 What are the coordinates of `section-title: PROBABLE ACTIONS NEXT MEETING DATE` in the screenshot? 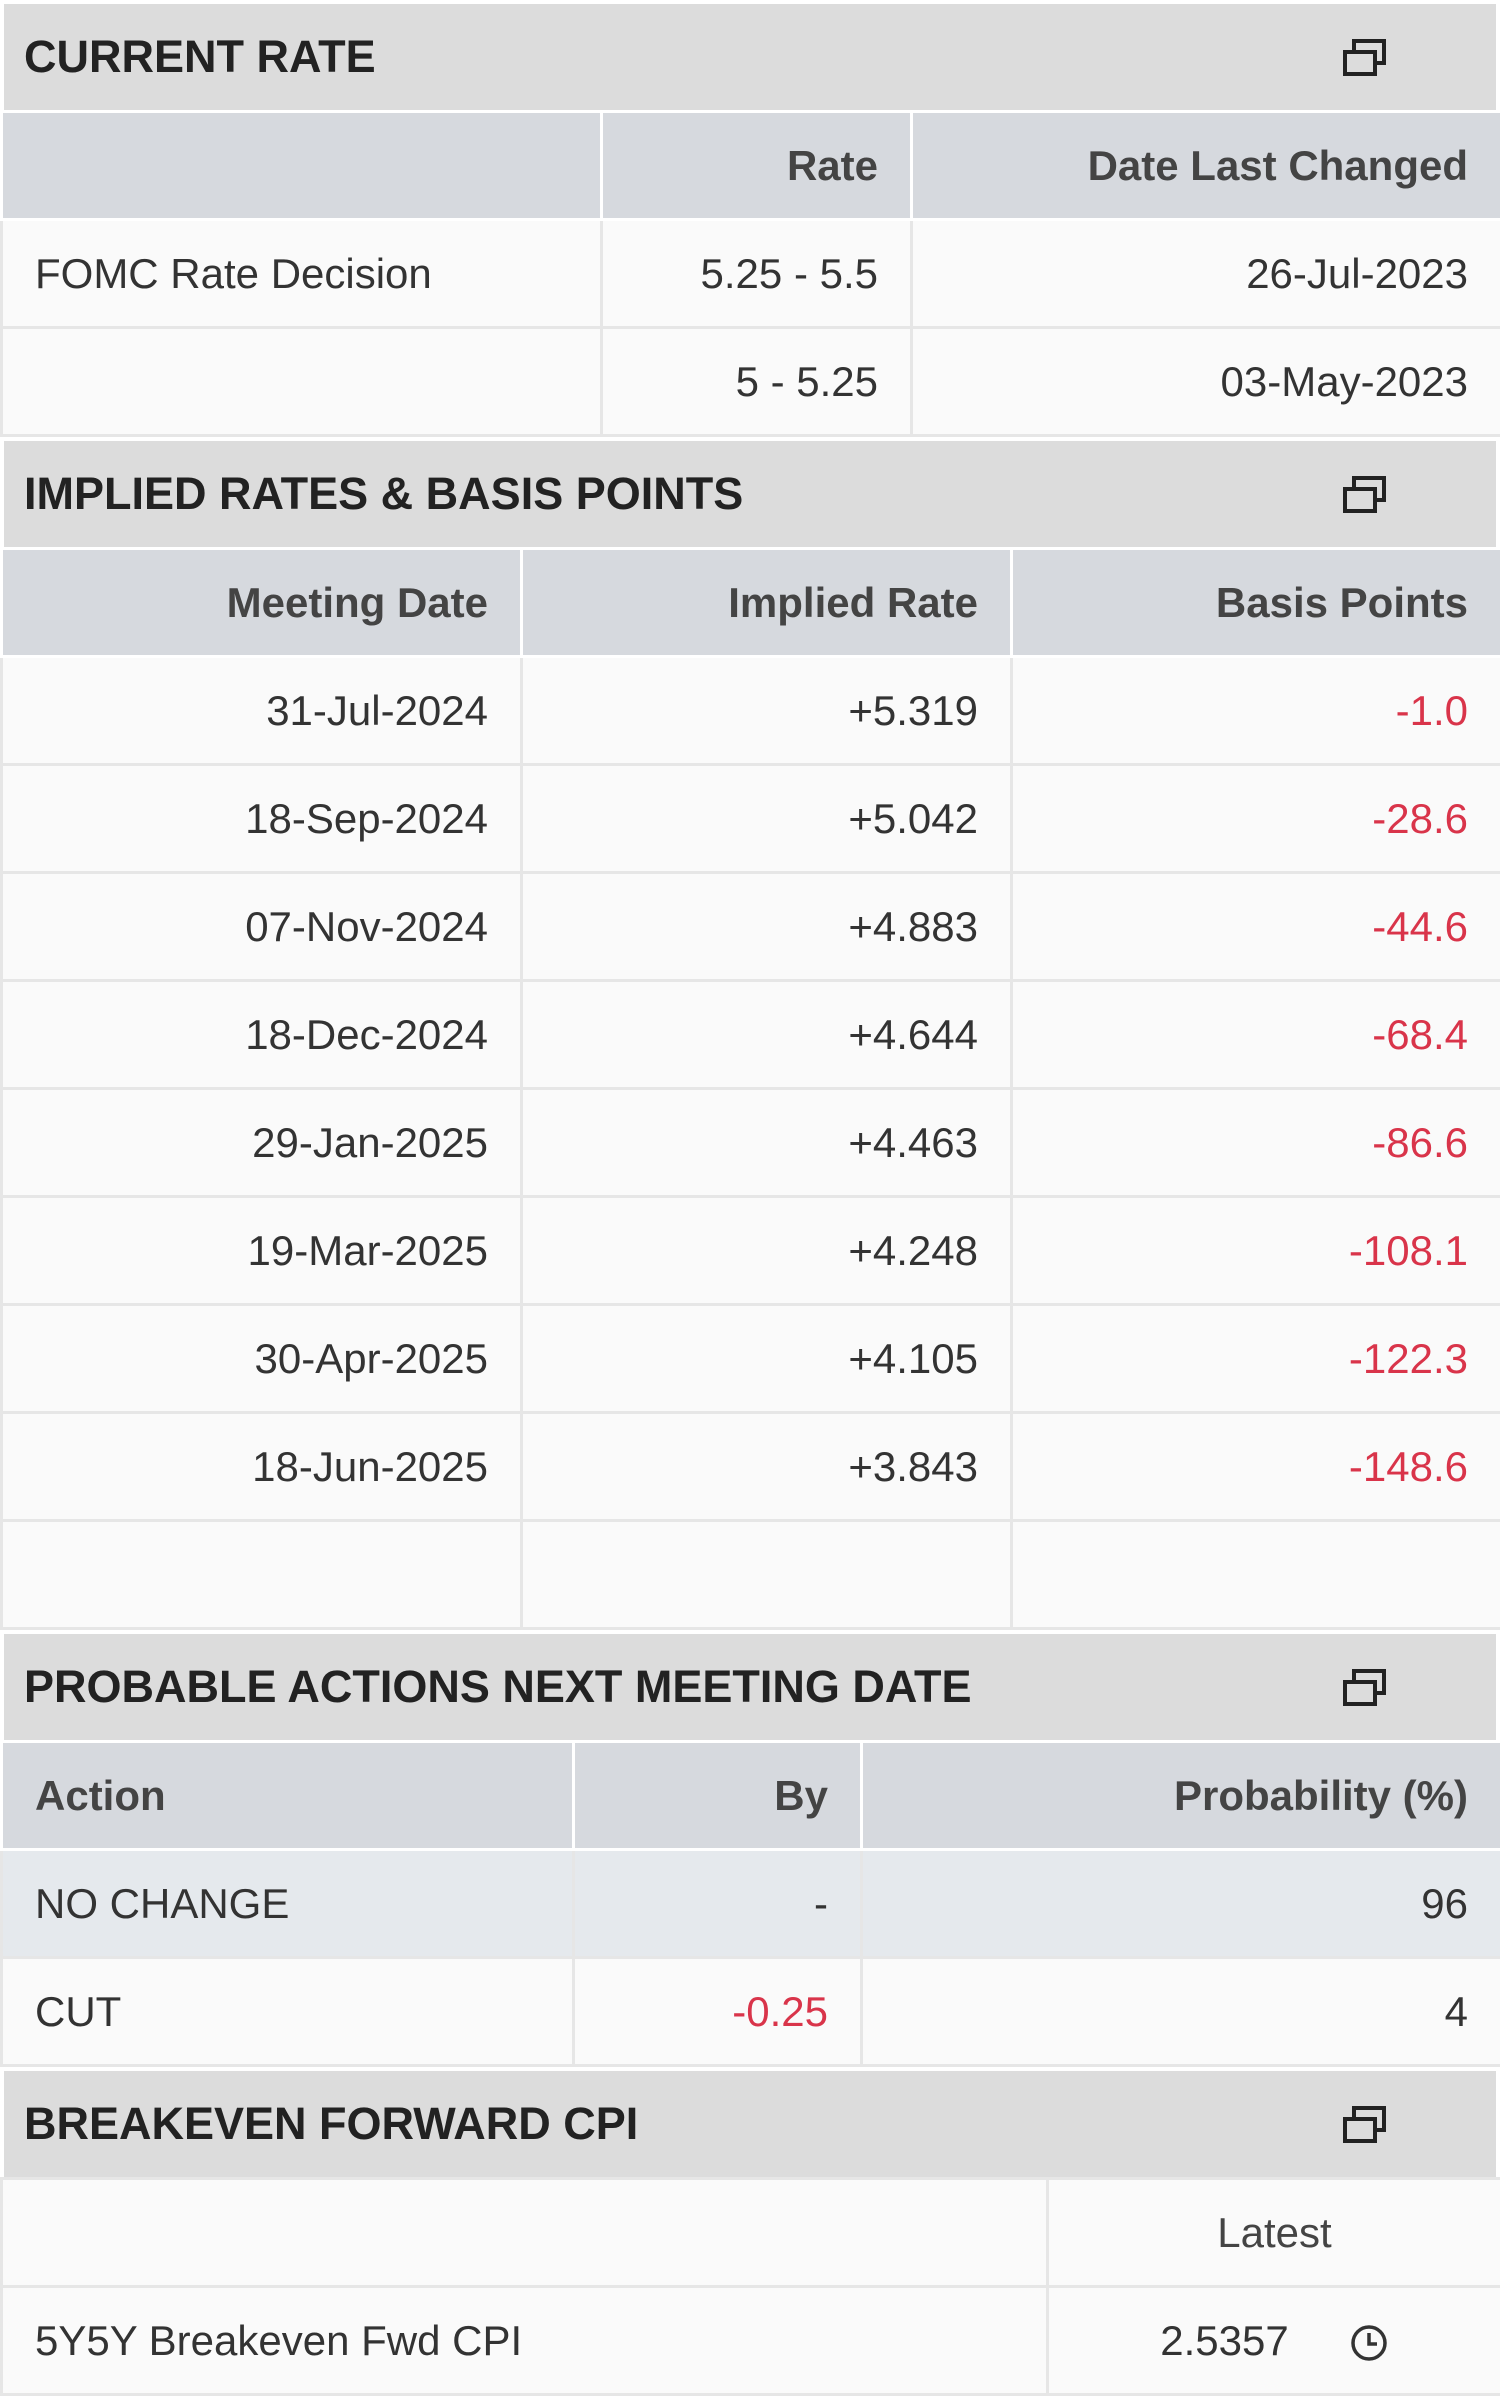 It's located at (498, 1686).